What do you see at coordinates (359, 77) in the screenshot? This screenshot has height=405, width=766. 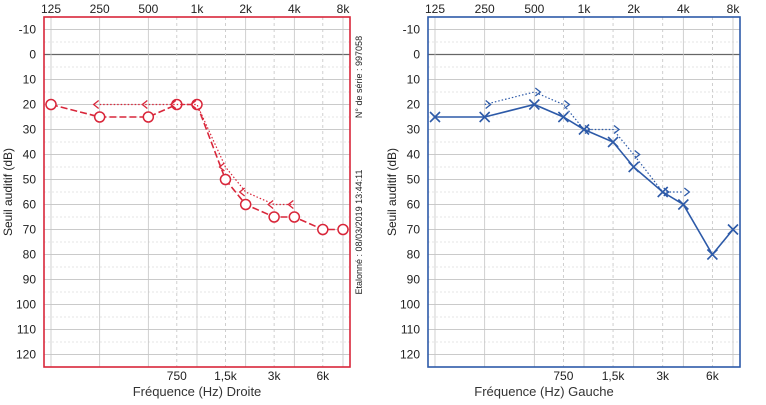 I see `serial-number: N° de série : 997058` at bounding box center [359, 77].